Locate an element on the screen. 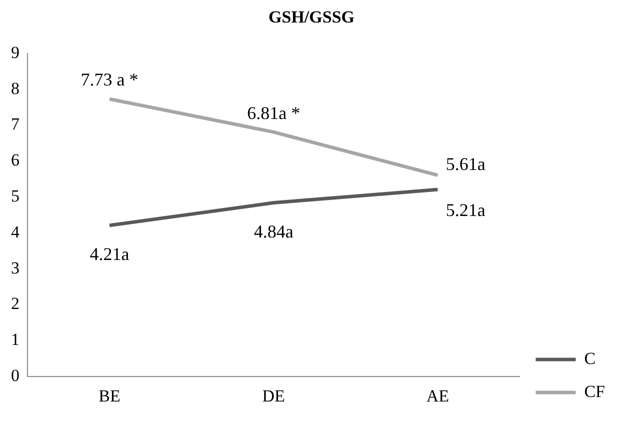 Image resolution: width=633 pixels, height=425 pixels. y-tick-label: 0 is located at coordinates (15, 376).